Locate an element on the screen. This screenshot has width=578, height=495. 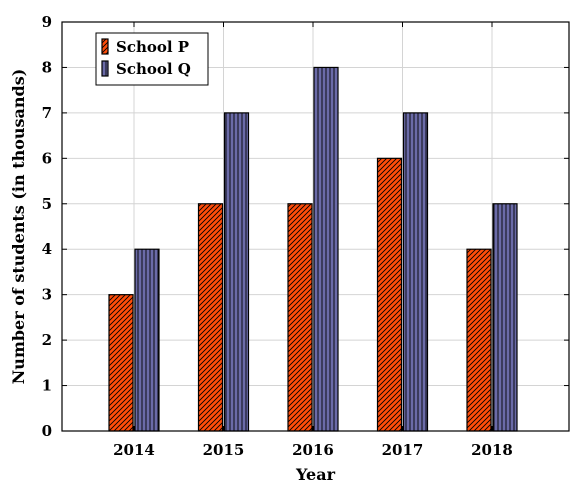
y-tick-label: 8 is located at coordinates (47, 67).